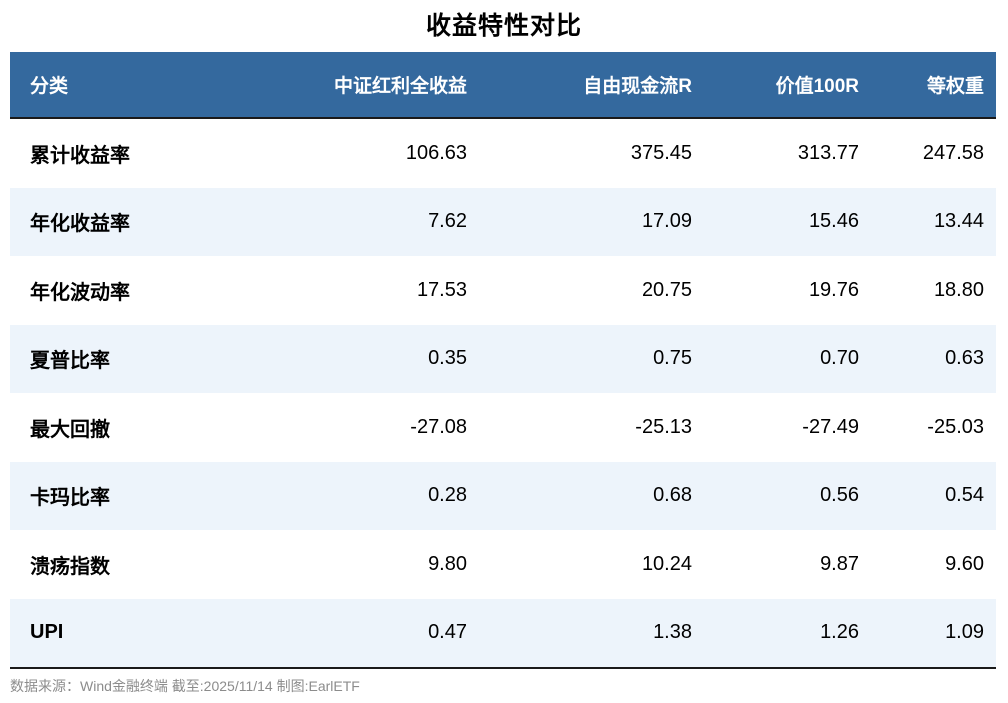 This screenshot has height=703, width=1008. I want to click on cell-value: 0.75, so click(672, 358).